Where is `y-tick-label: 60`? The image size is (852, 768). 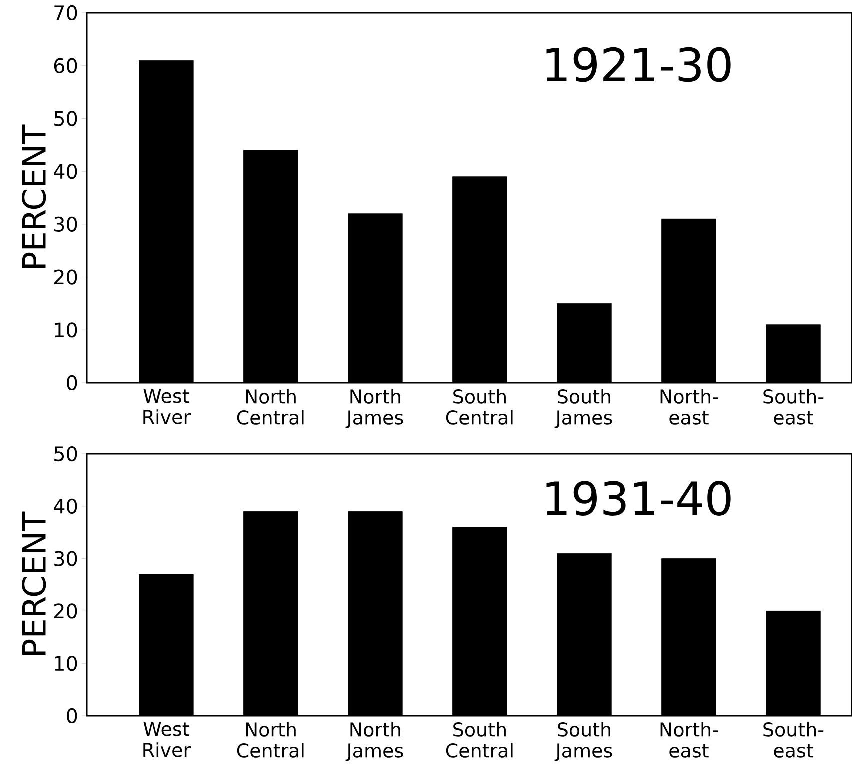 y-tick-label: 60 is located at coordinates (66, 66).